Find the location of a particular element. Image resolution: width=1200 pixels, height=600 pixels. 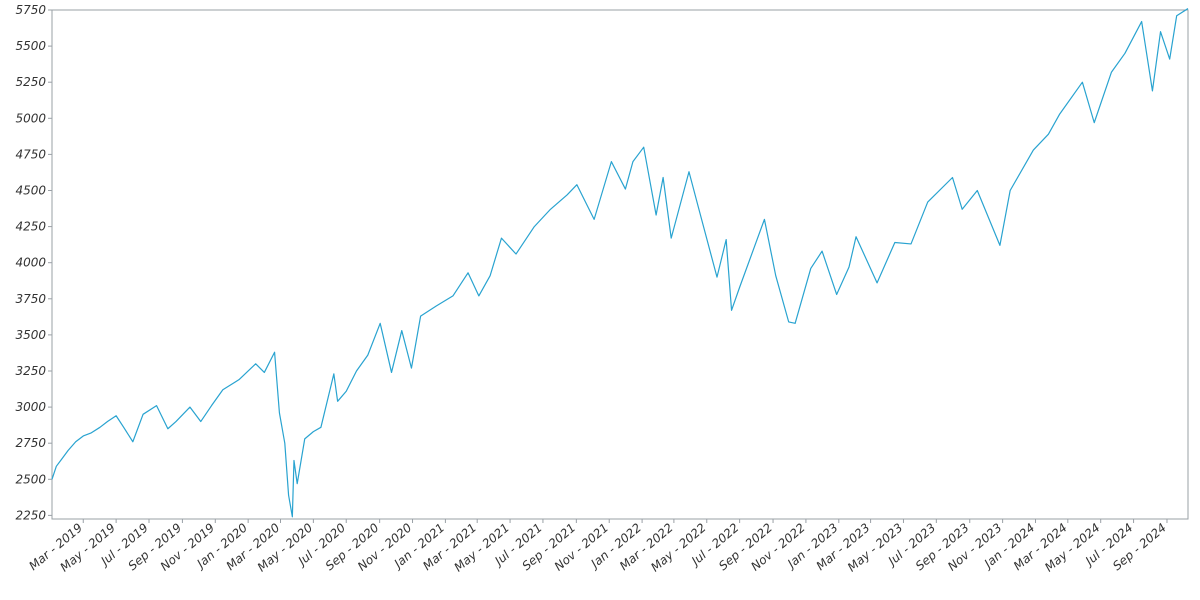

y-tick-label: 4250 is located at coordinates (30, 227).